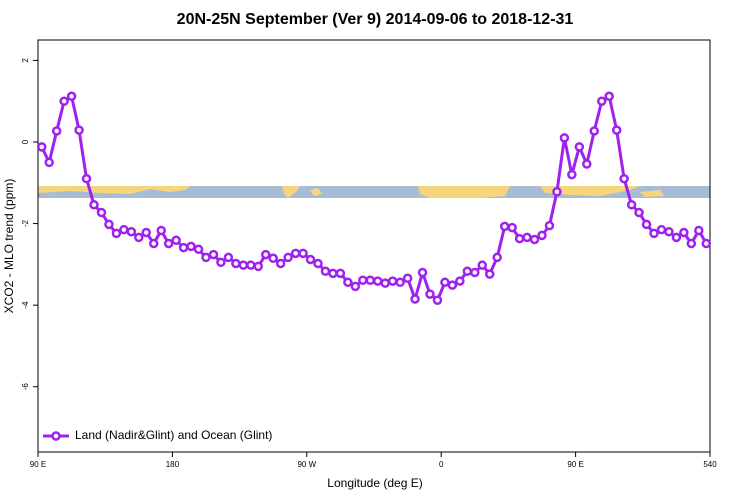 Image resolution: width=750 pixels, height=500 pixels. What do you see at coordinates (306, 464) in the screenshot?
I see `x-tick-label: 90 W` at bounding box center [306, 464].